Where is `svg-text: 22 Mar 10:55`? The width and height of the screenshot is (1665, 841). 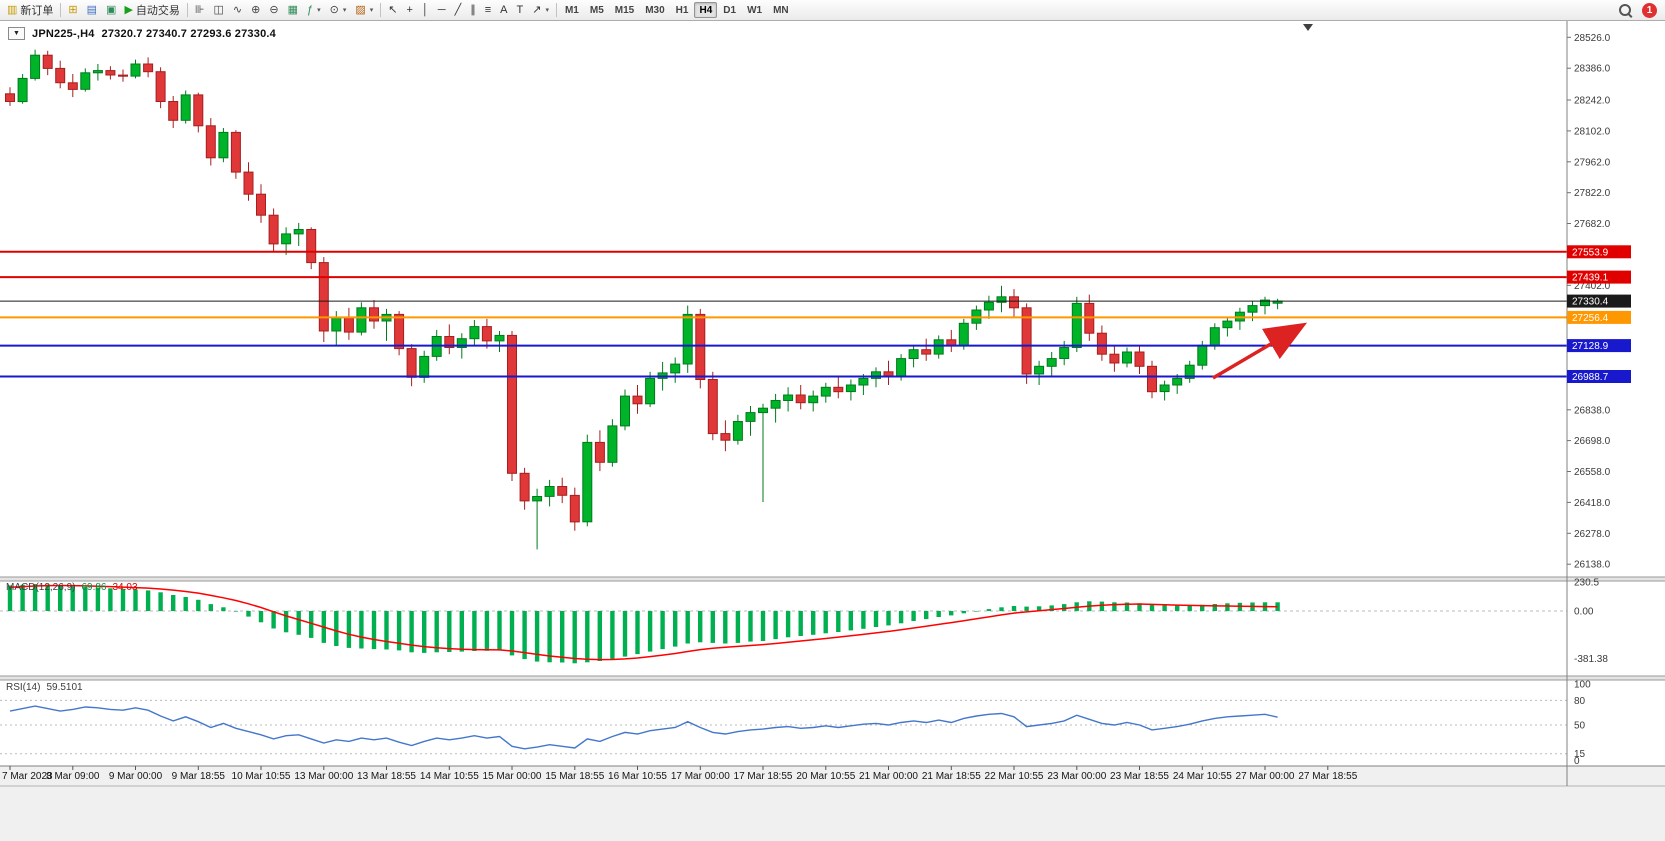 svg-text: 22 Mar 10:55 is located at coordinates (1014, 776).